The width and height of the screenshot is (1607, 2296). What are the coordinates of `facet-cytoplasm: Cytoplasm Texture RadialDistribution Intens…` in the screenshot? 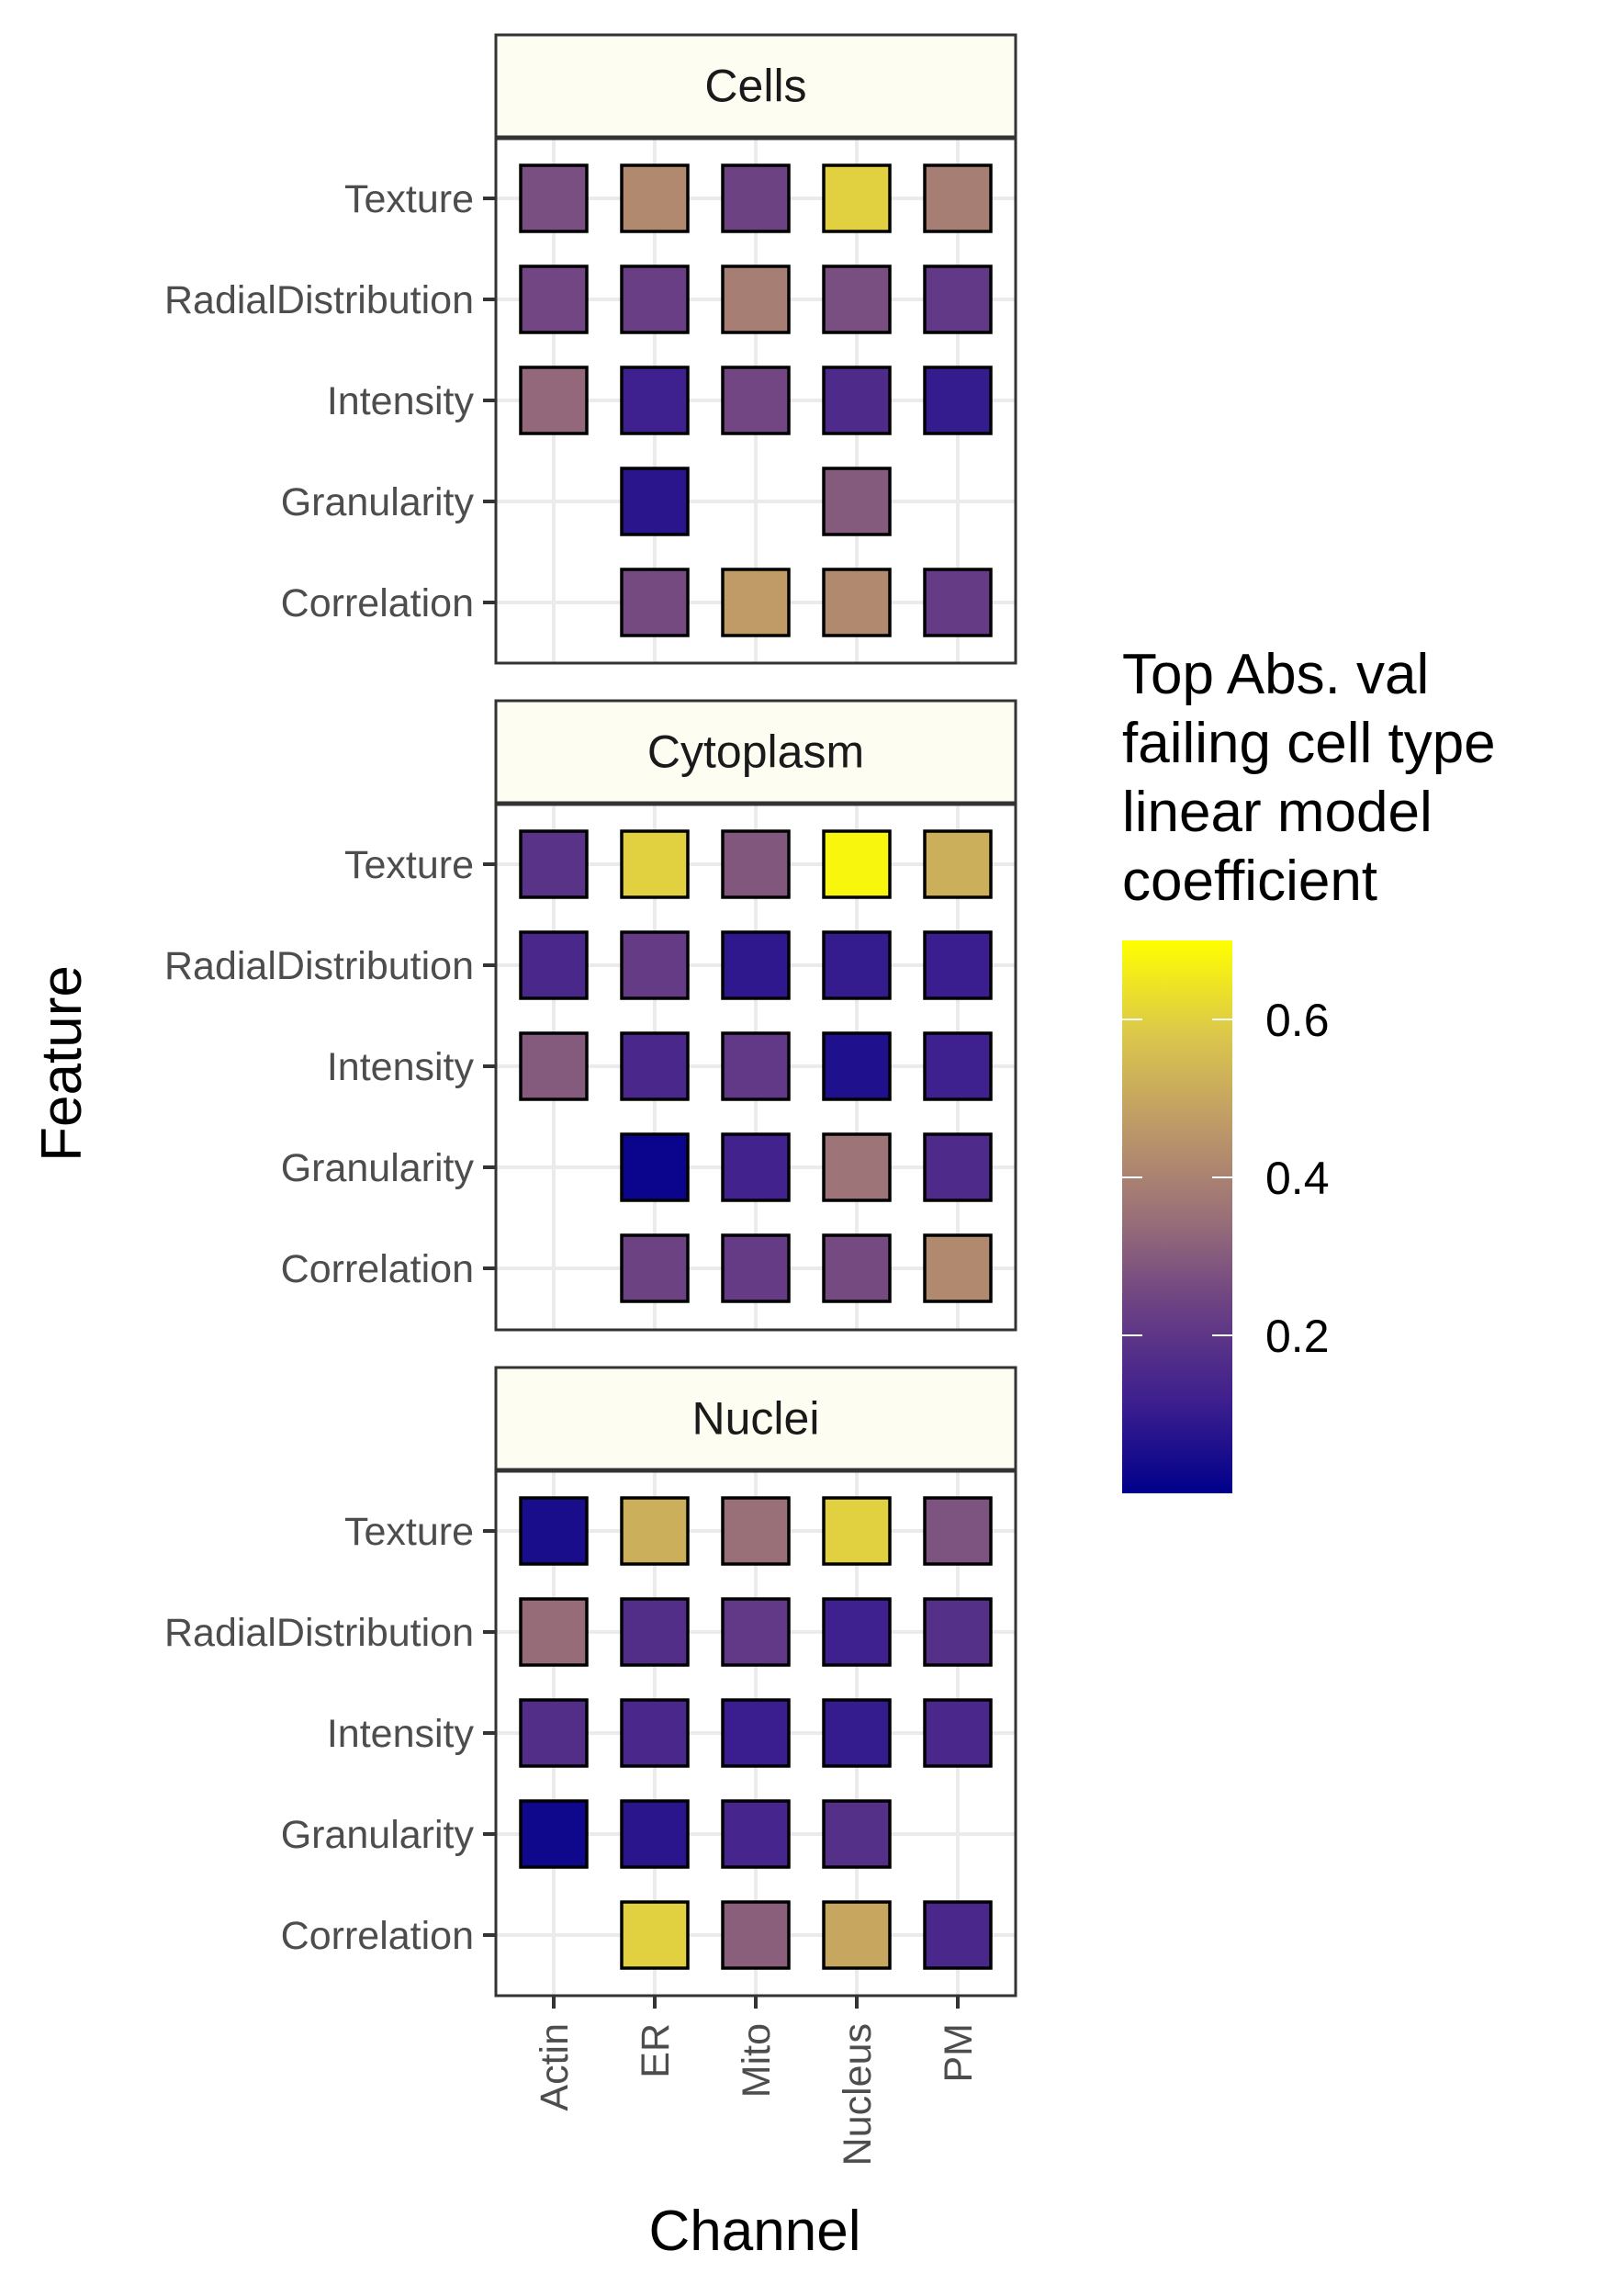 It's located at (590, 1016).